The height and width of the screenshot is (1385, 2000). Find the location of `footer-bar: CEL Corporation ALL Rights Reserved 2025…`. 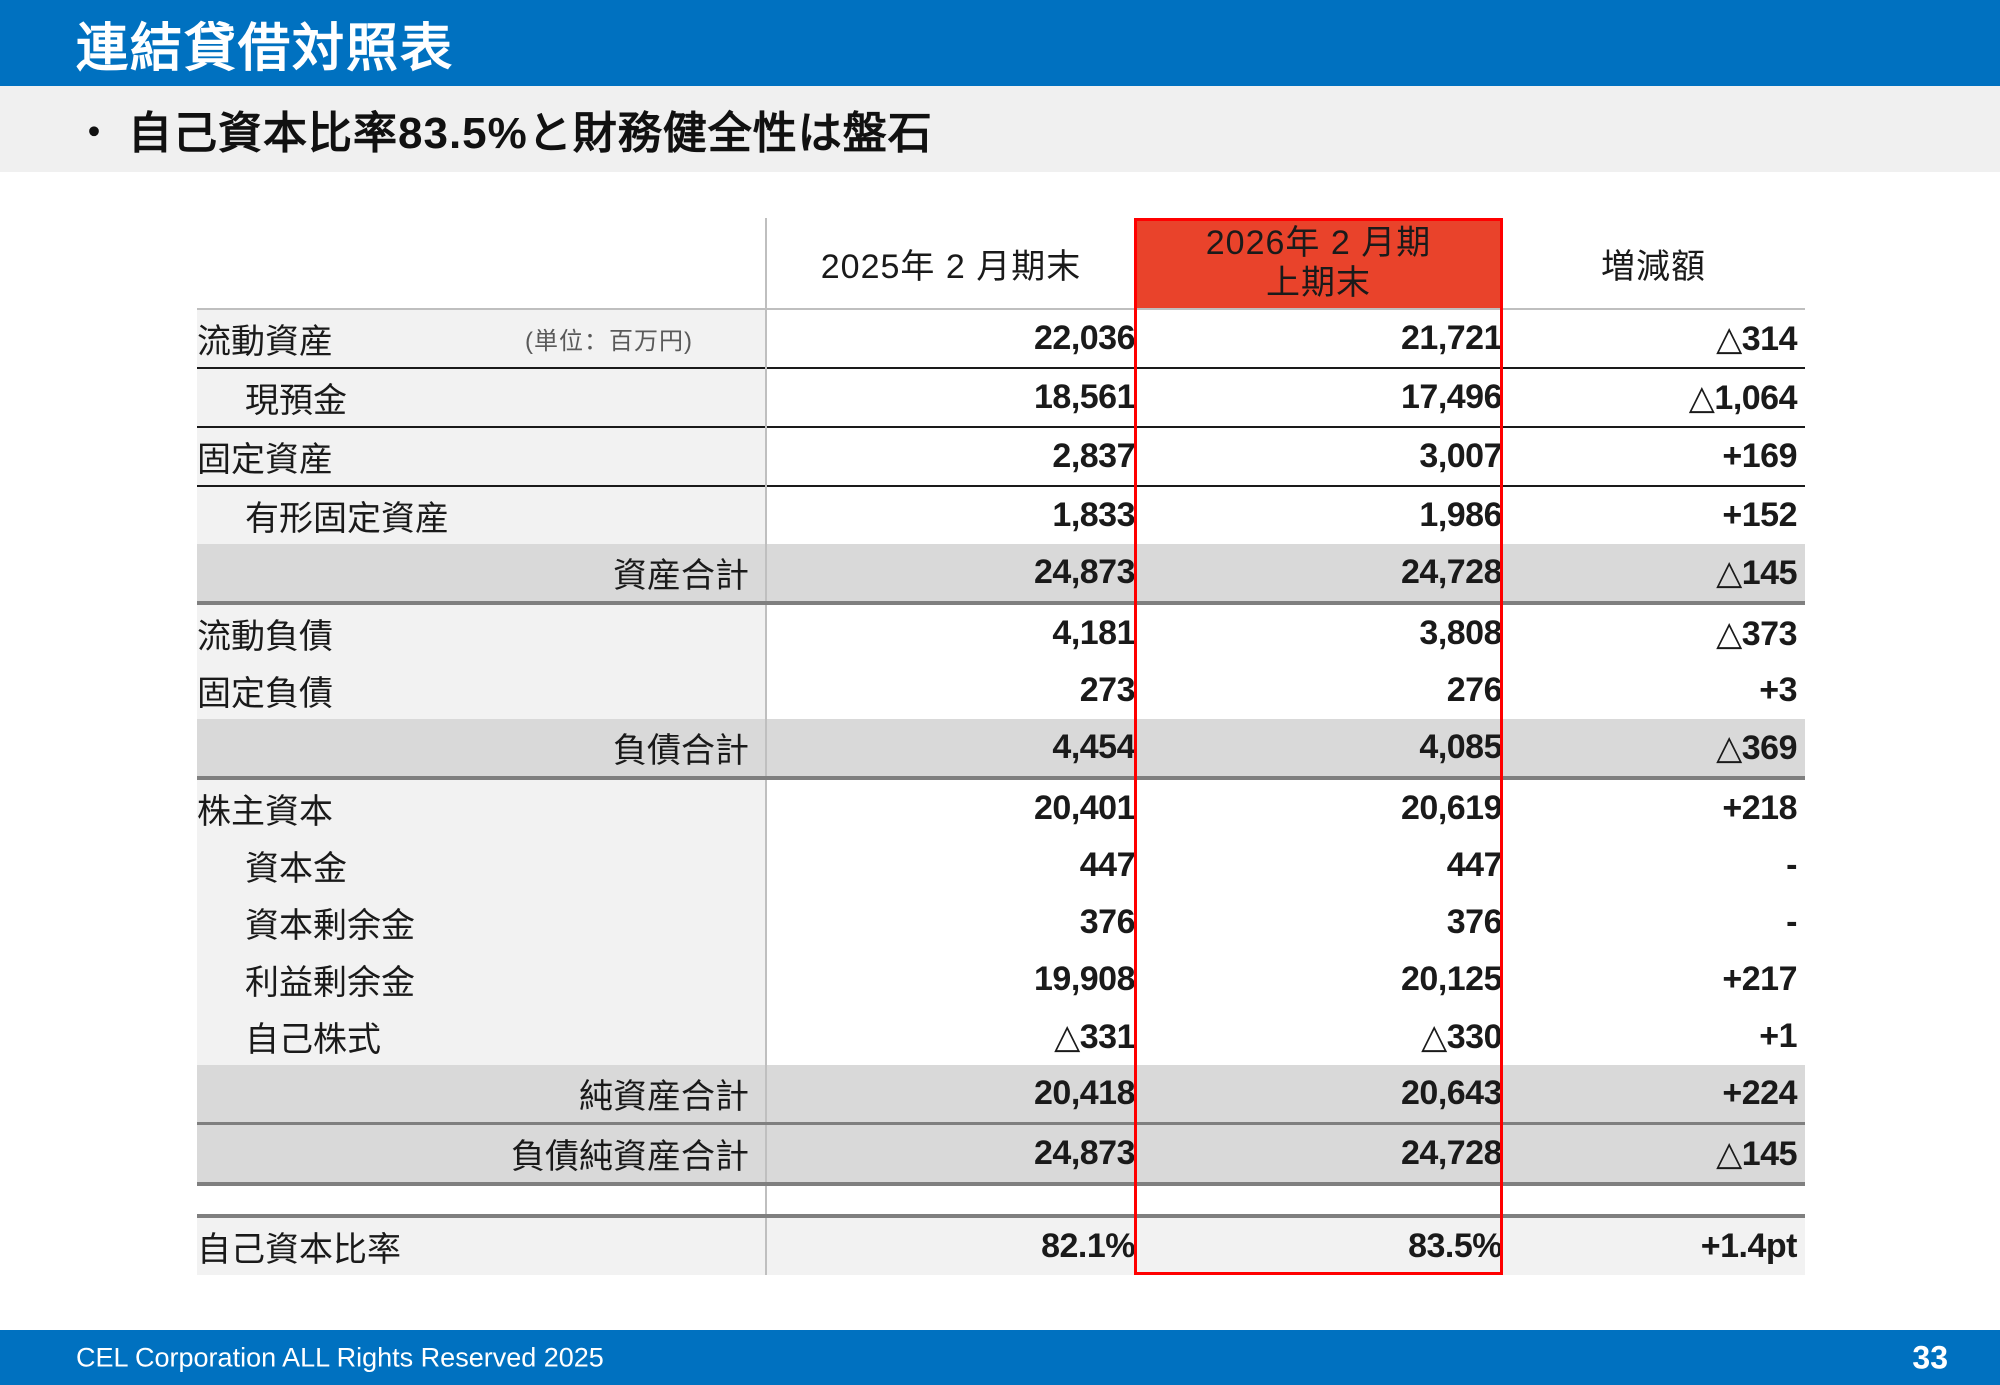

footer-bar: CEL Corporation ALL Rights Reserved 2025… is located at coordinates (1000, 1357).